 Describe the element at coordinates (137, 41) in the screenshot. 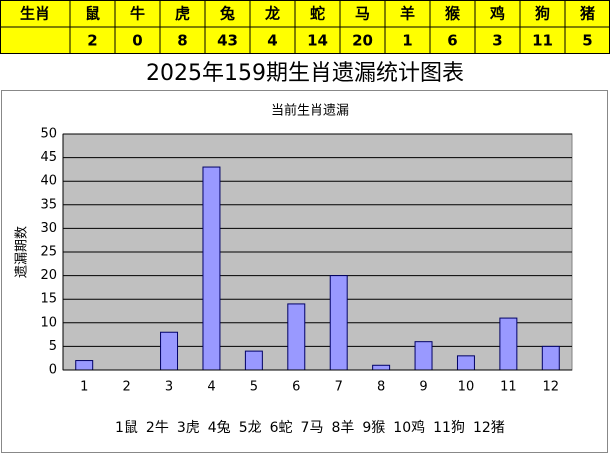

I see `table-value: 0` at that location.